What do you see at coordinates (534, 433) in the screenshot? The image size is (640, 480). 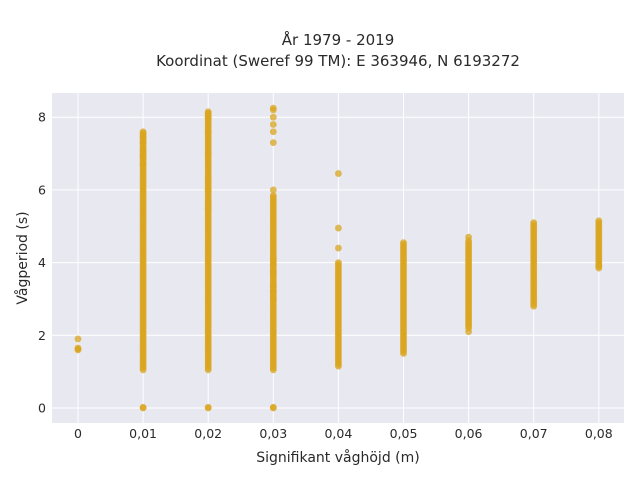 I see `x-tick-label: 0,07` at bounding box center [534, 433].